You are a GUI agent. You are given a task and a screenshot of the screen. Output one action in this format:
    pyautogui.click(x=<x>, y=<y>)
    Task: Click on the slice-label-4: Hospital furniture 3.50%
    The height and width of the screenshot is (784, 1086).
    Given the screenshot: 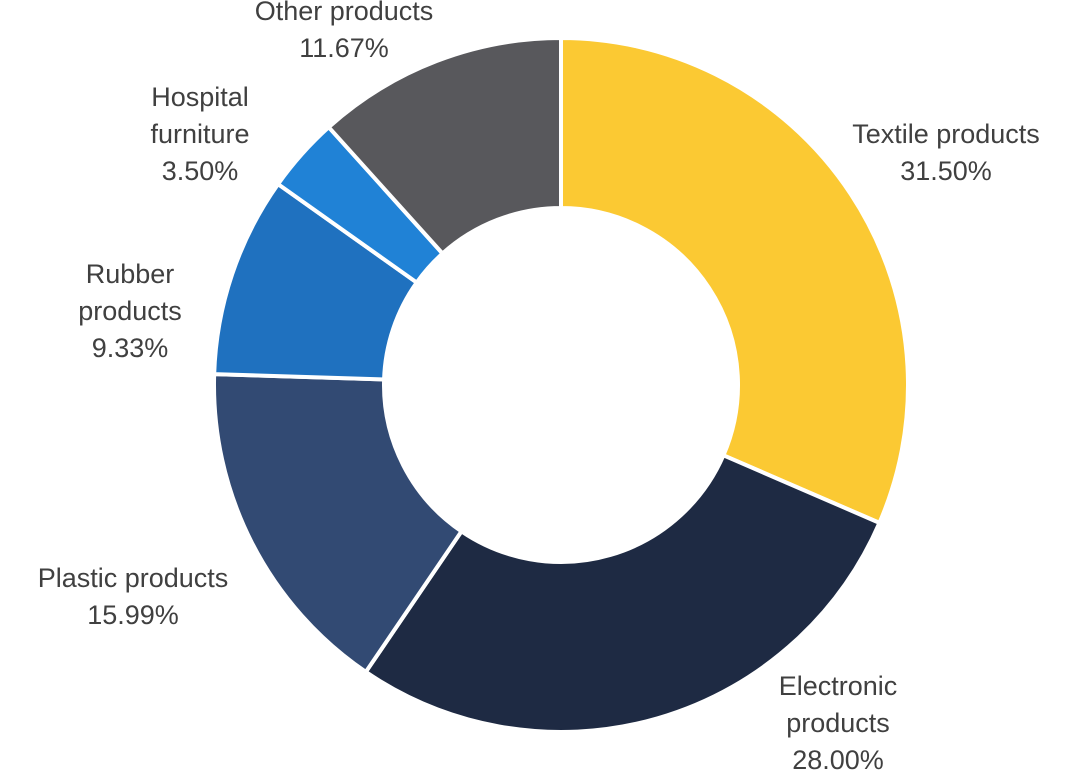 What is the action you would take?
    pyautogui.click(x=199, y=134)
    